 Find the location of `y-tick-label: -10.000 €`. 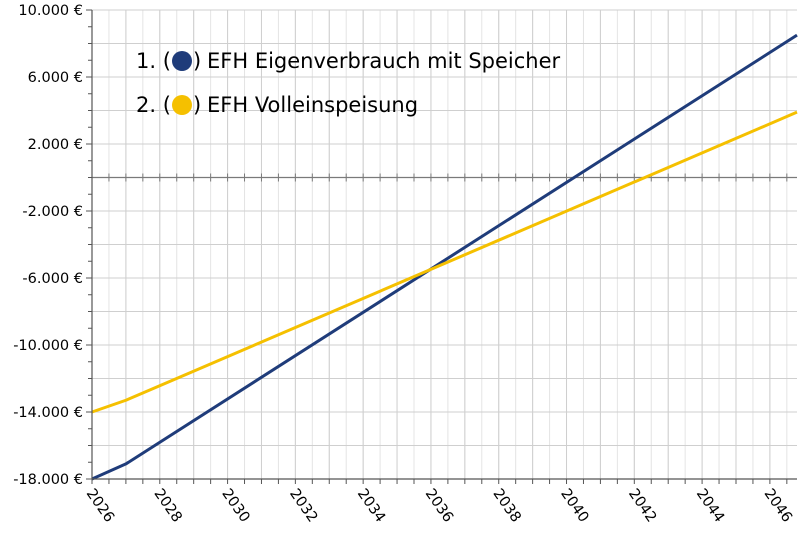

y-tick-label: -10.000 € is located at coordinates (48, 346).